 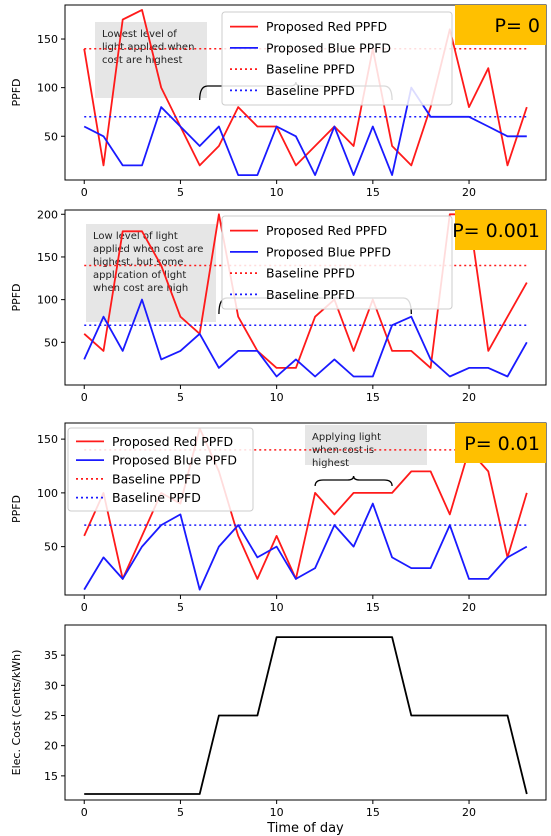 I want to click on y-tick-label: 15, so click(x=51, y=776).